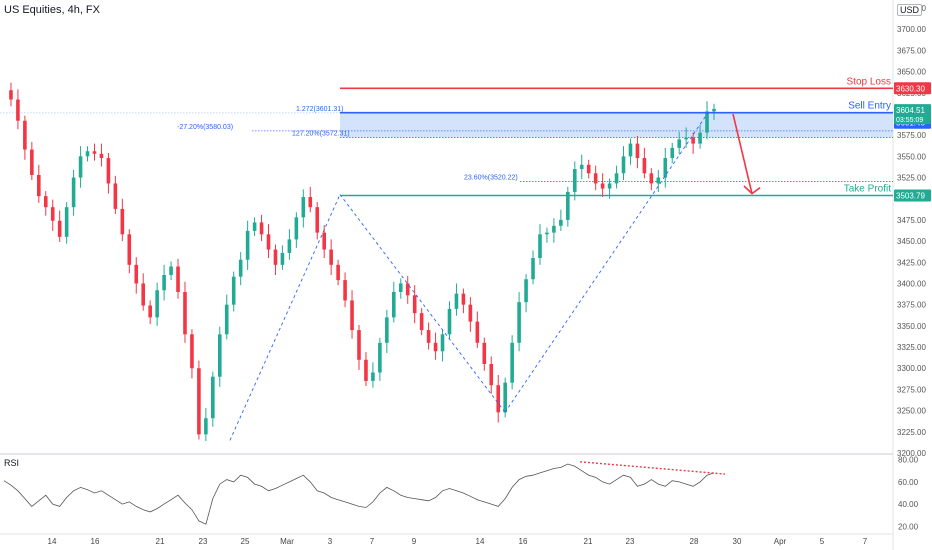  I want to click on current-price-value: 3604.51, so click(910, 110).